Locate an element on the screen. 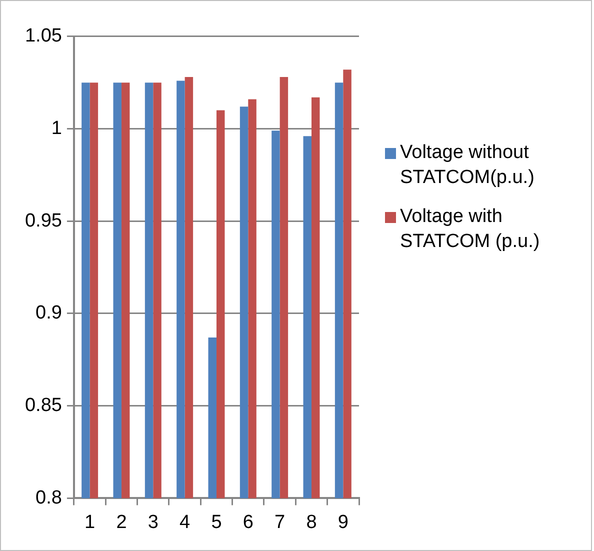 The height and width of the screenshot is (551, 594). x-tick-label: 1 is located at coordinates (90, 522).